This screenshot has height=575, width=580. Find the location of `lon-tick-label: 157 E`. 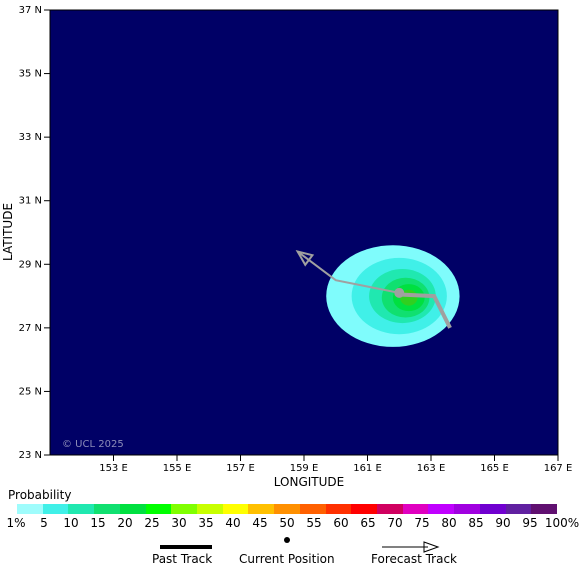

lon-tick-label: 157 E is located at coordinates (240, 468).